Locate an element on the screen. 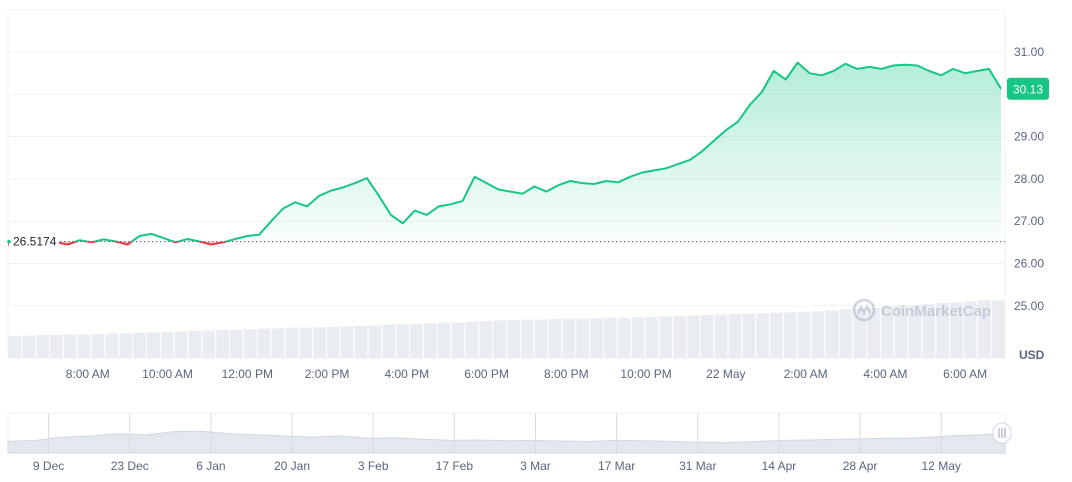  navigator-tick-label: 6 Jan is located at coordinates (210, 466).